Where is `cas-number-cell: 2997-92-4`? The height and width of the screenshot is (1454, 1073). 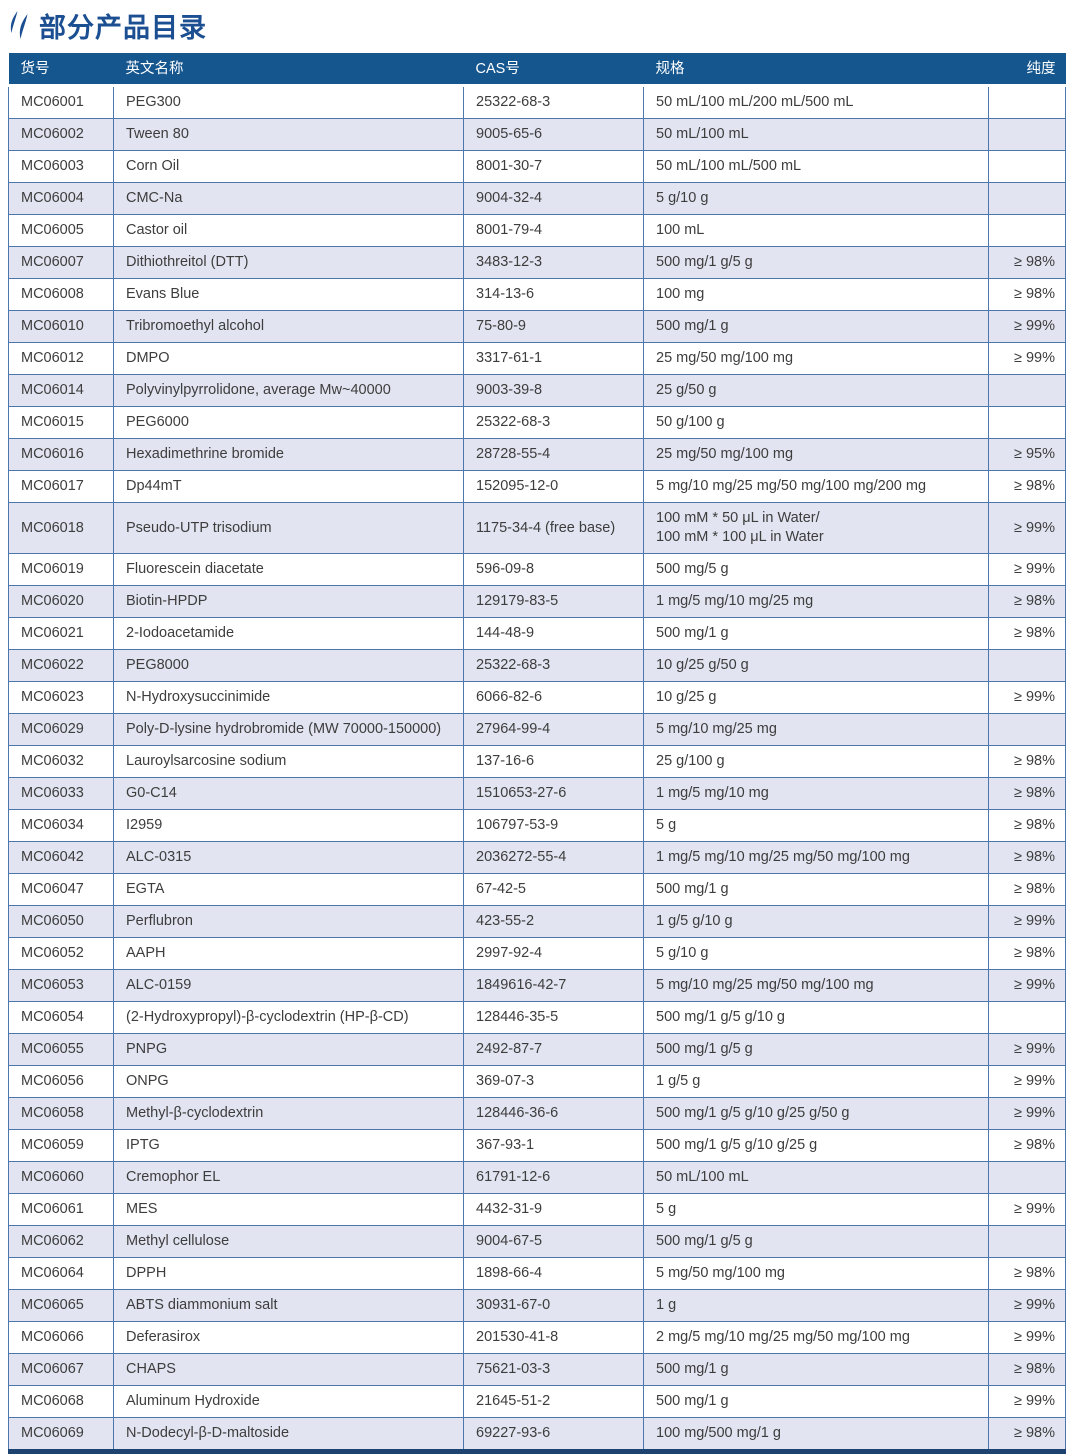
cas-number-cell: 2997-92-4 is located at coordinates (553, 953).